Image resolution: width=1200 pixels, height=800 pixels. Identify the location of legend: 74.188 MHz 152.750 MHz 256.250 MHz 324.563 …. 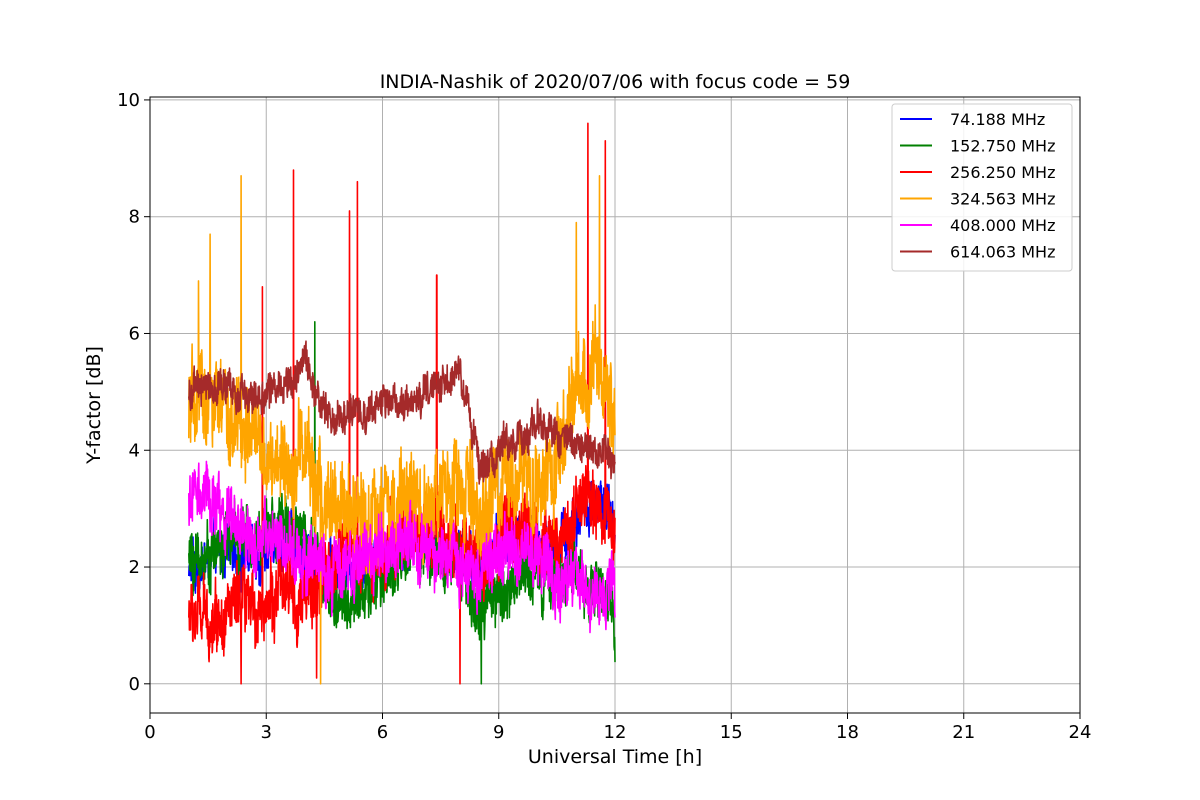
(982, 187).